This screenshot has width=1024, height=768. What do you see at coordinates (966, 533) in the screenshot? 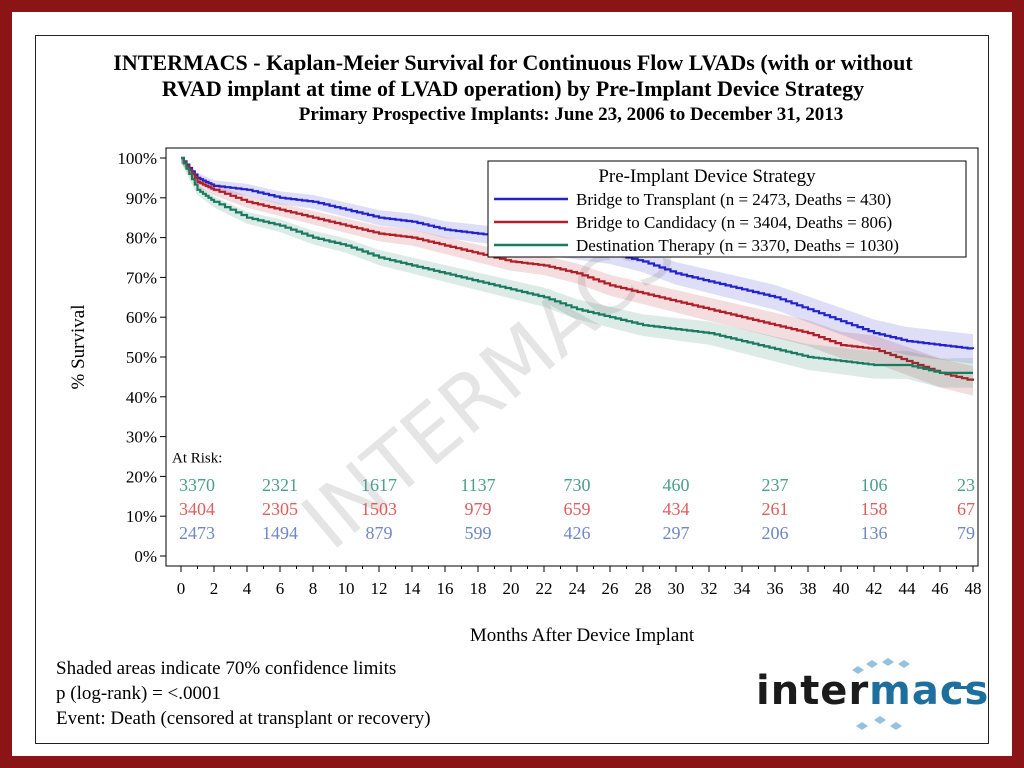
I see `at-risk-value: 79` at bounding box center [966, 533].